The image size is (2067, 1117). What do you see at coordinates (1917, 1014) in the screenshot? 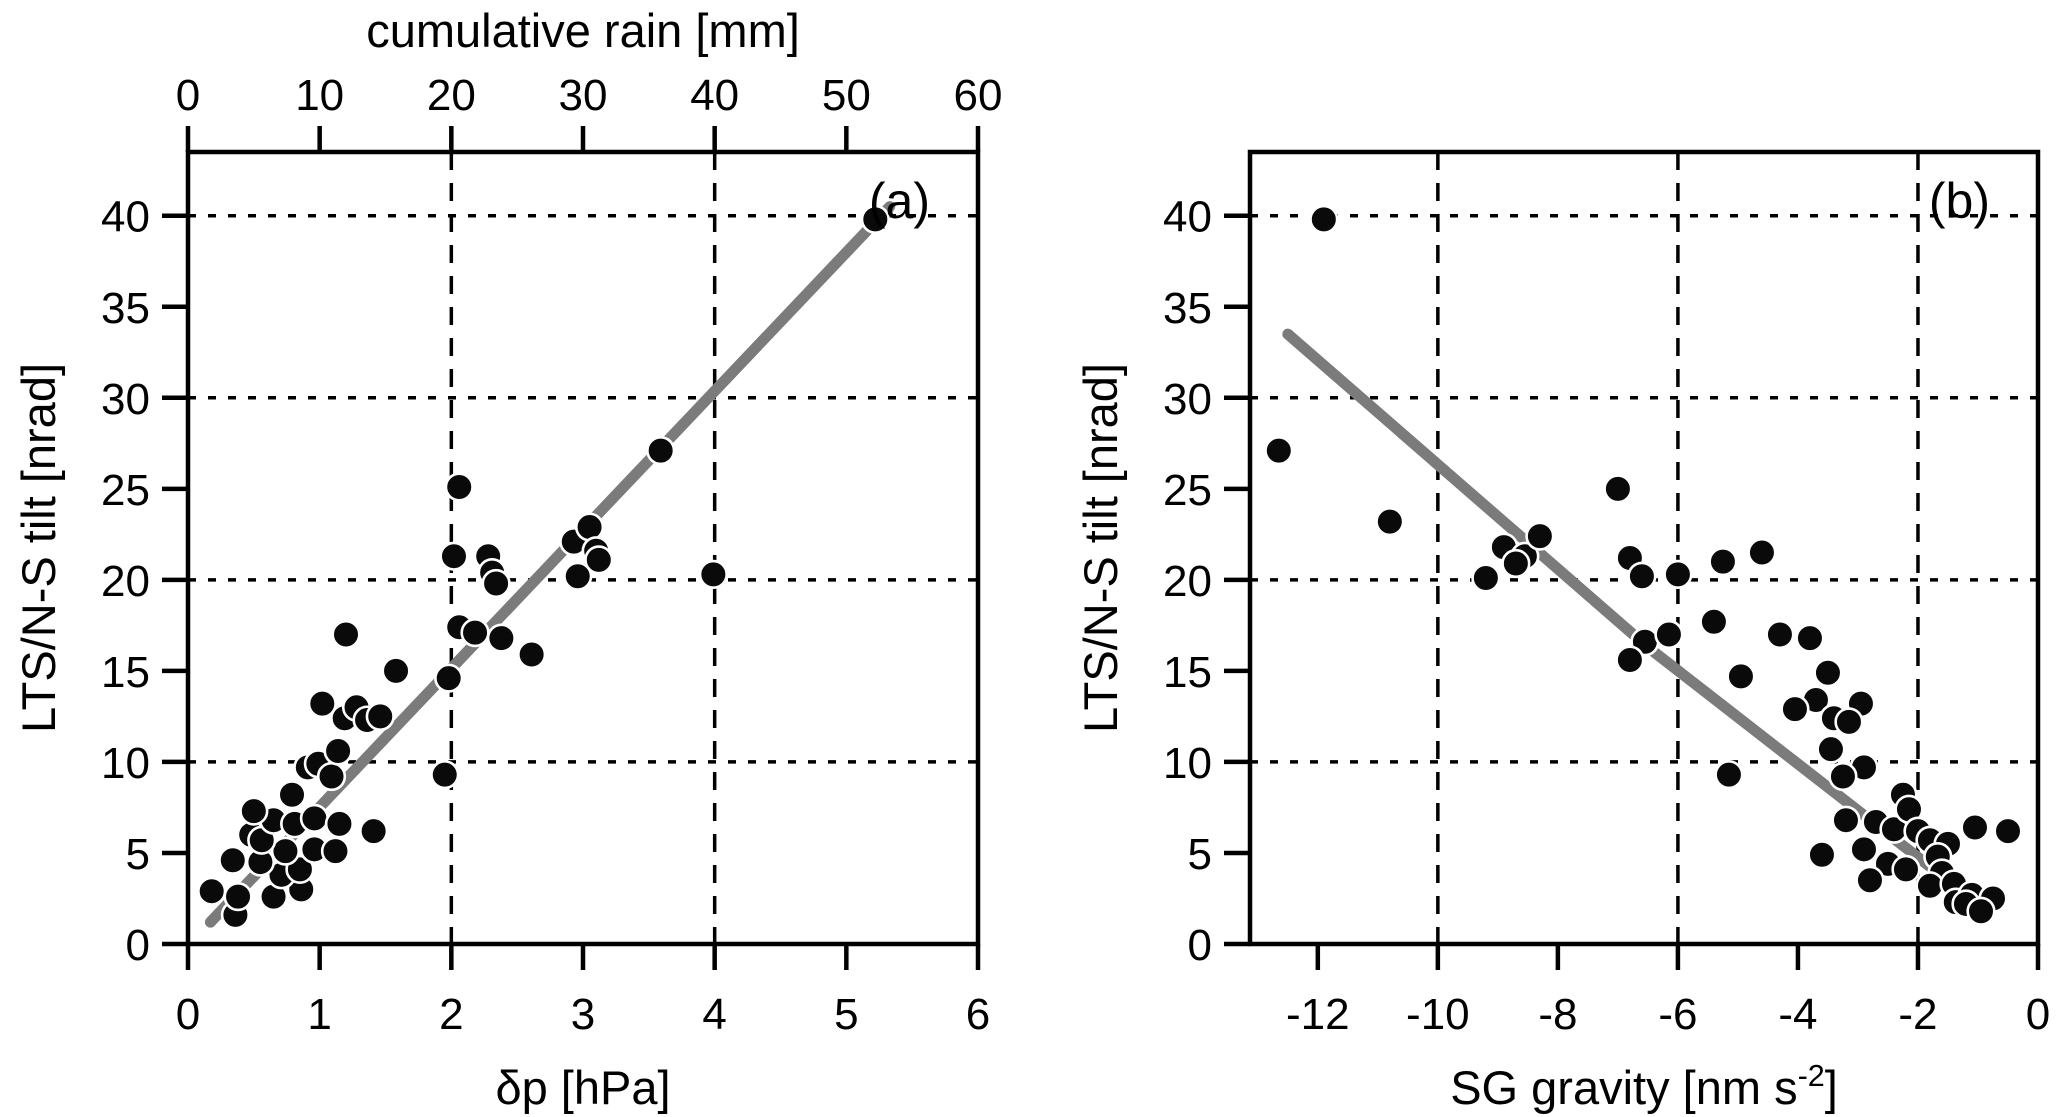
I see `x-tick-label: -2` at bounding box center [1917, 1014].